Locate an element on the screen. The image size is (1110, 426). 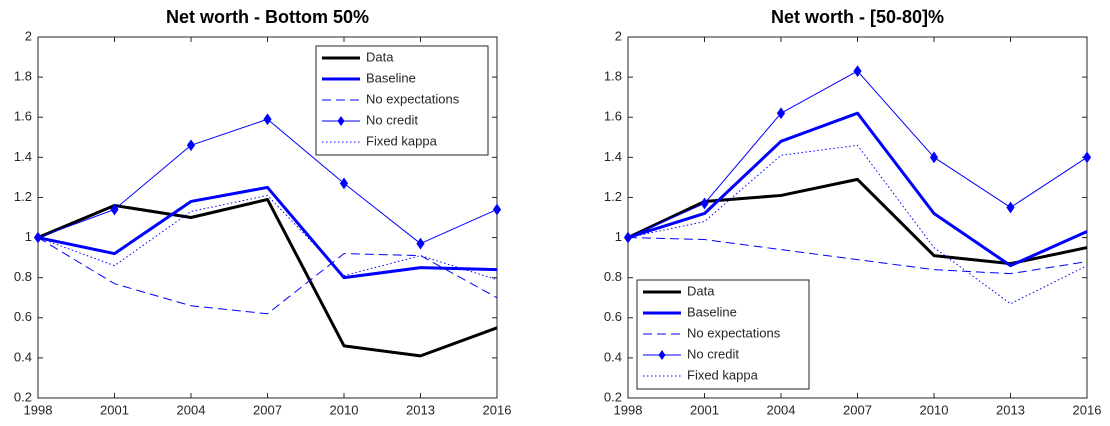
chart-title: Net worth - Bottom 50% is located at coordinates (267, 17).